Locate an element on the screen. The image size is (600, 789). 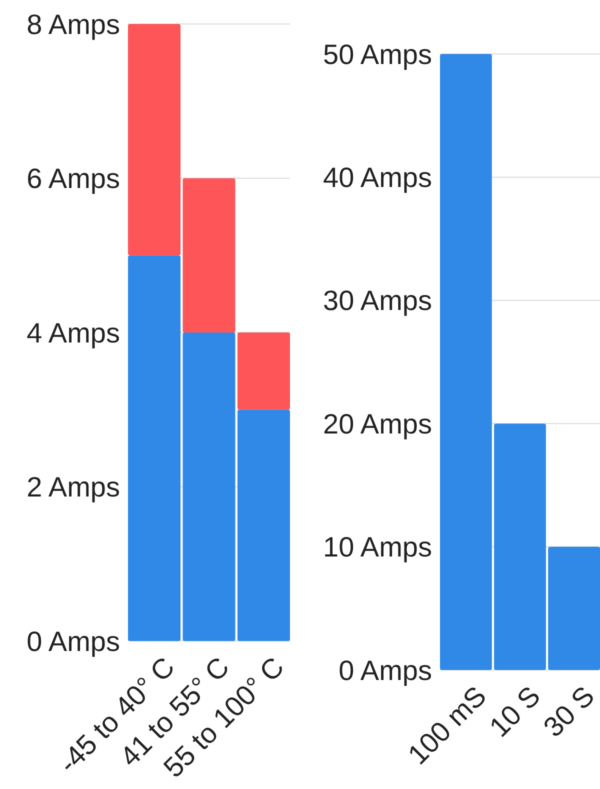
y-tick-label: 6 Amps is located at coordinates (73, 178).